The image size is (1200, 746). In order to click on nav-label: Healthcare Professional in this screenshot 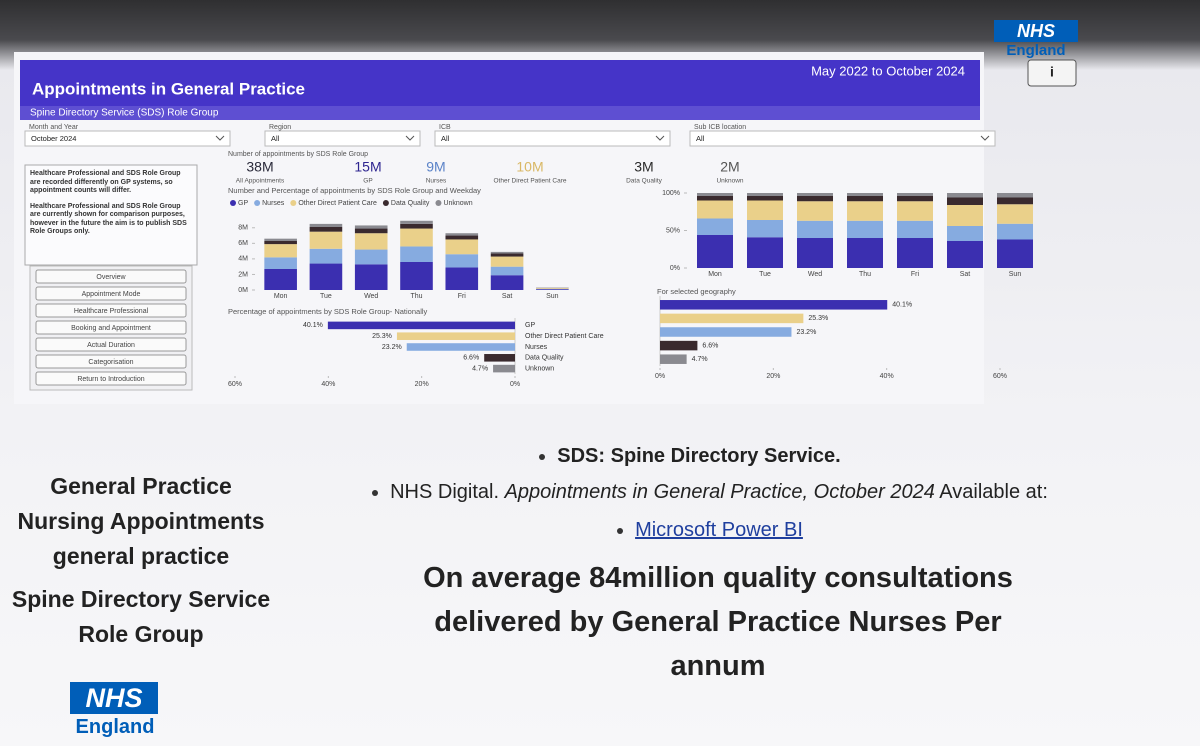, I will do `click(111, 311)`.